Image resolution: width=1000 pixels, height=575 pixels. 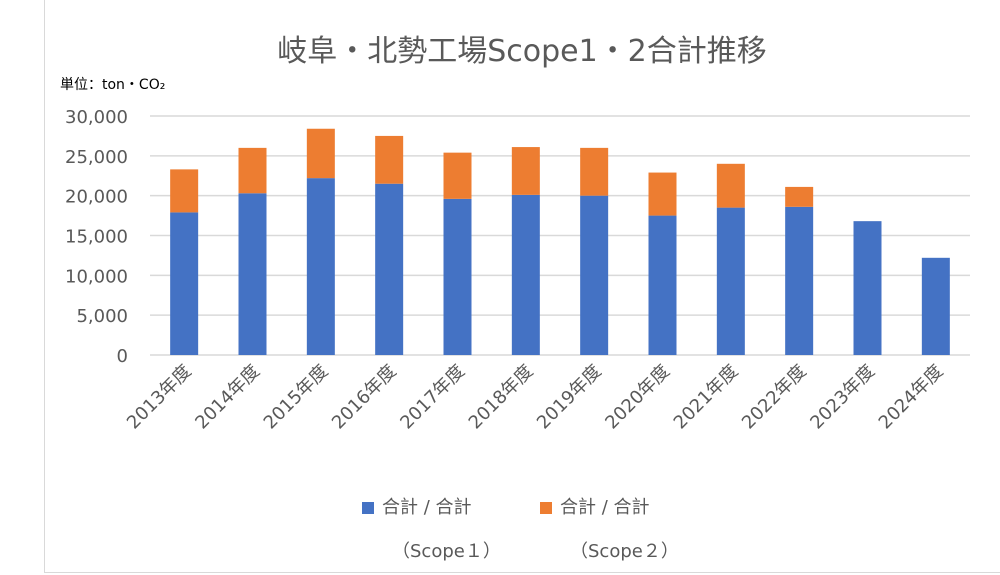 What do you see at coordinates (624, 551) in the screenshot?
I see `legend-label-scope2-sub: （Scope２）` at bounding box center [624, 551].